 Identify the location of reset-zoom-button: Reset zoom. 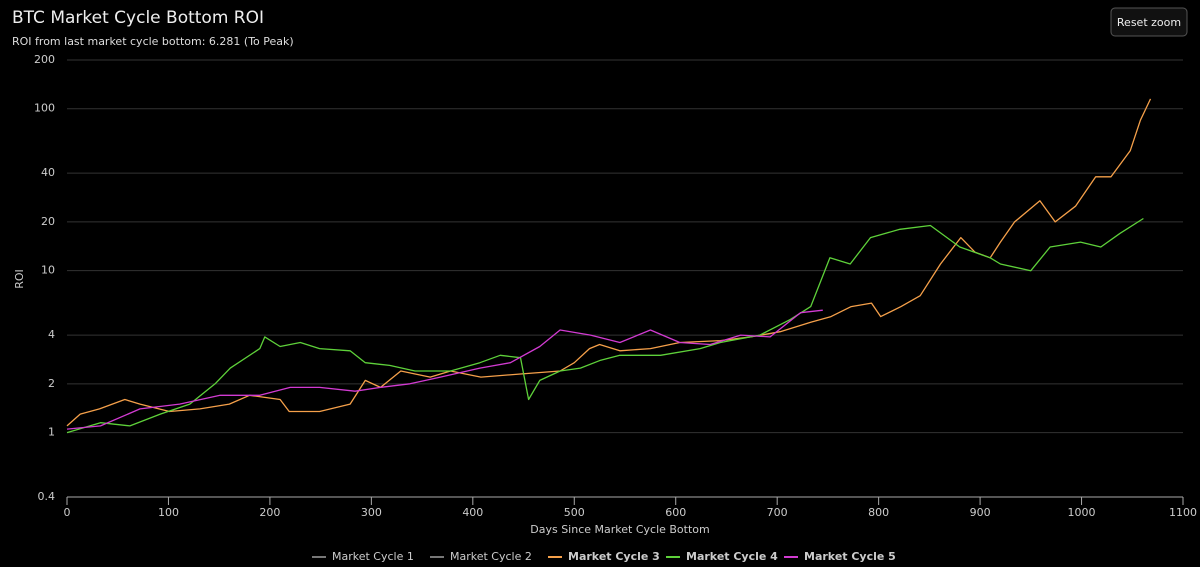
(1149, 22).